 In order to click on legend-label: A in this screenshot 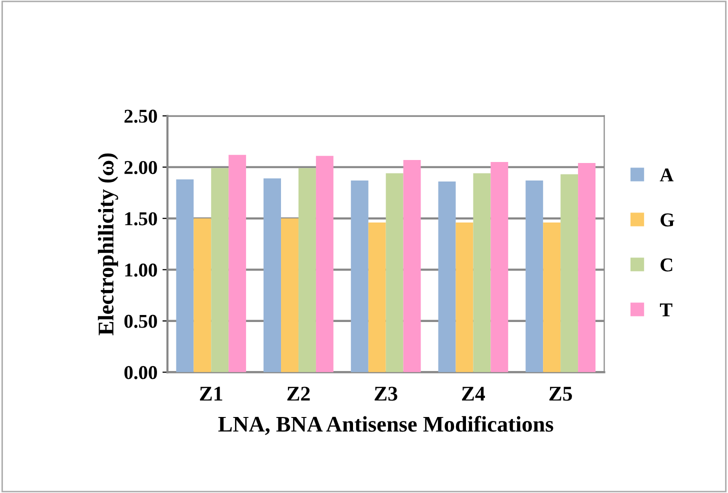, I will do `click(667, 175)`.